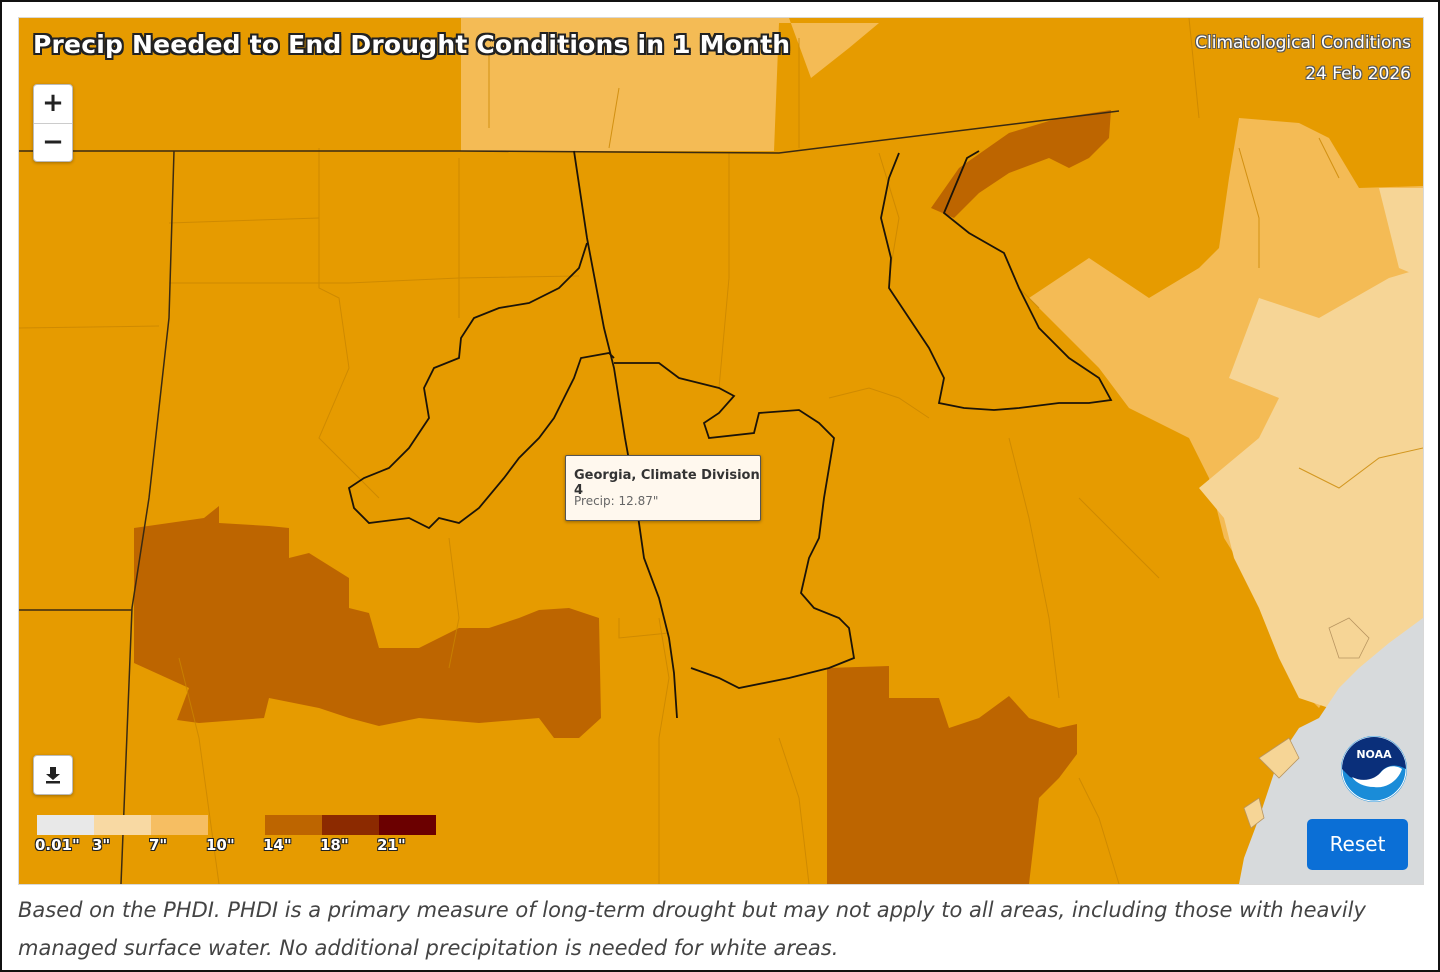  I want to click on download-button, so click(53, 775).